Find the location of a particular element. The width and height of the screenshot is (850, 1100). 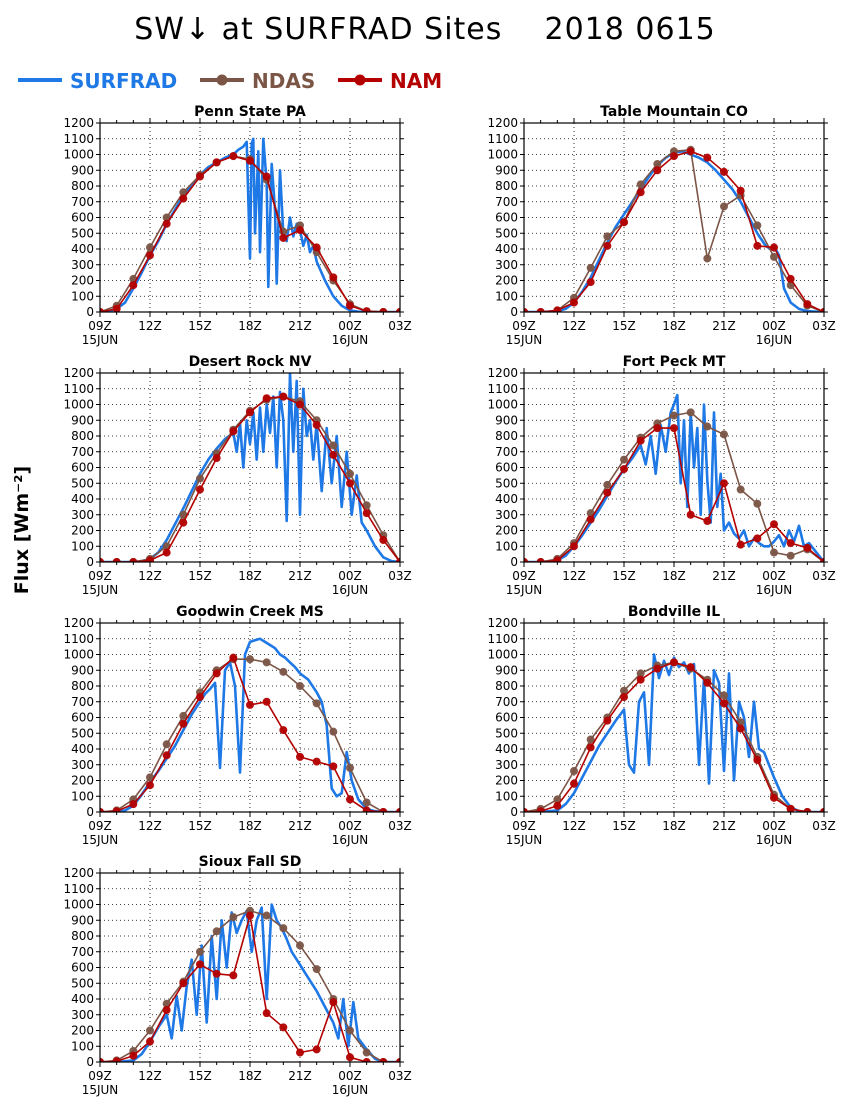

x-date-label: 16JUN is located at coordinates (350, 1090).